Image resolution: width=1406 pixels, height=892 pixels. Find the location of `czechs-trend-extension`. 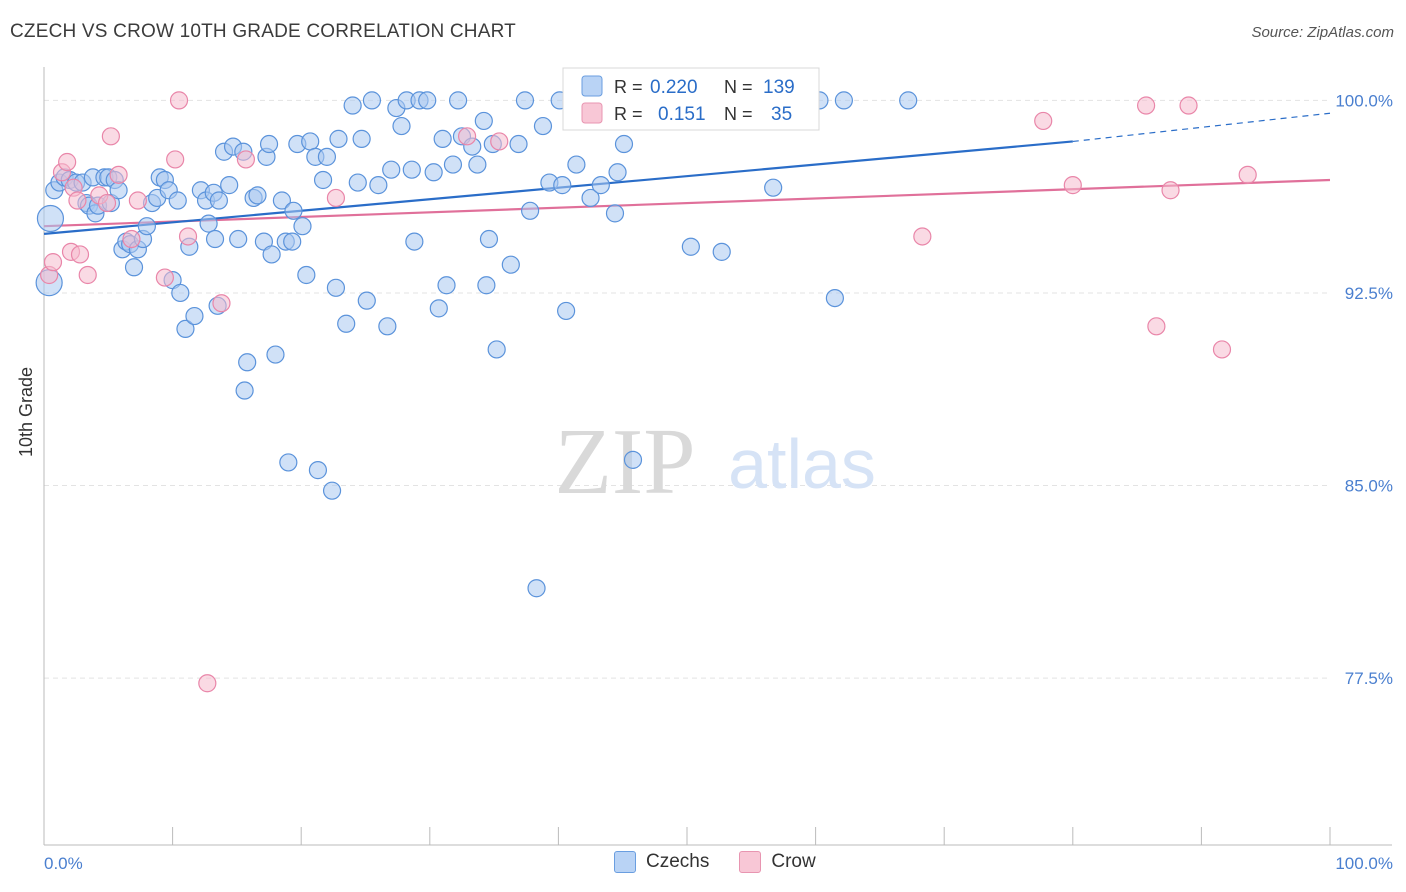

czechs-trend-extension is located at coordinates (1201, 127).